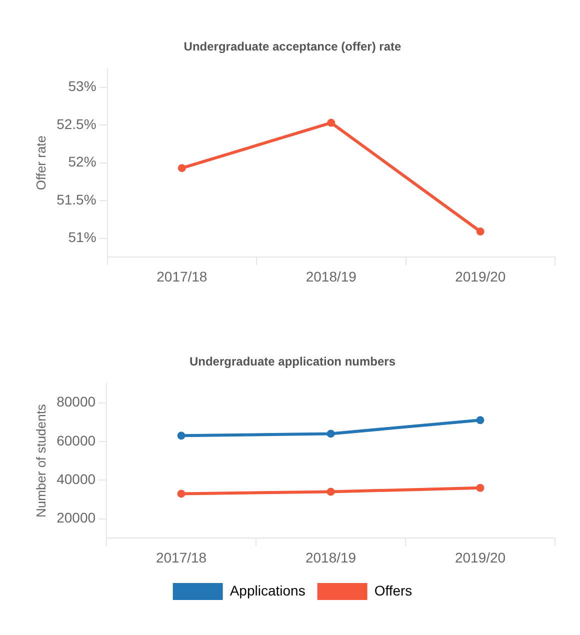  I want to click on y-tick-label: 40000, so click(76, 479).